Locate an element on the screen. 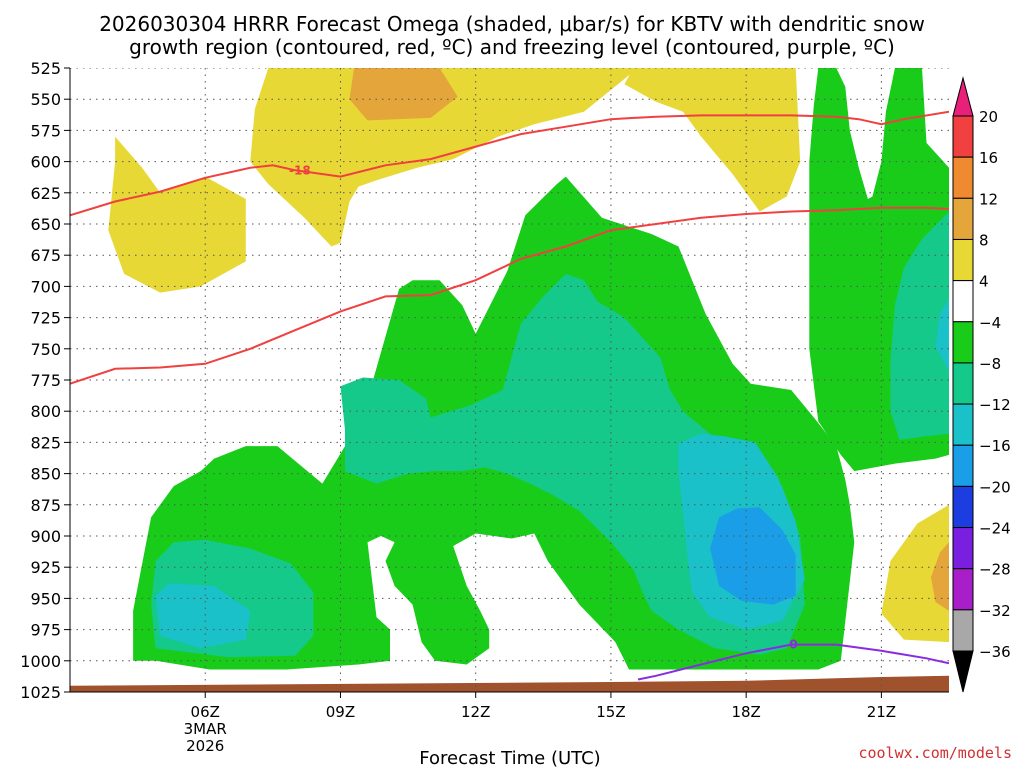 The image size is (1024, 768). y-tick-label-625: 625 is located at coordinates (45, 193).